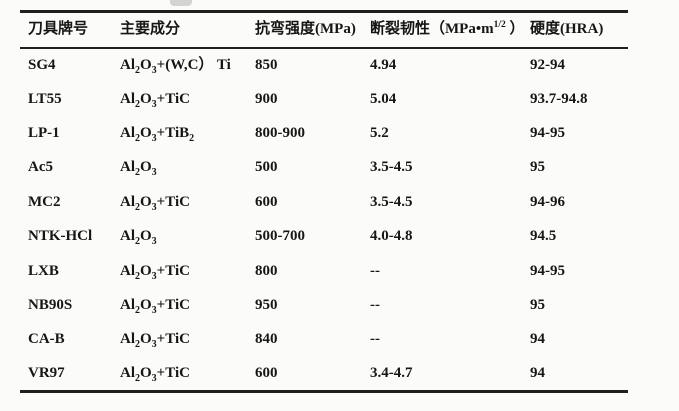  I want to click on cell-brand: Ac5, so click(40, 167).